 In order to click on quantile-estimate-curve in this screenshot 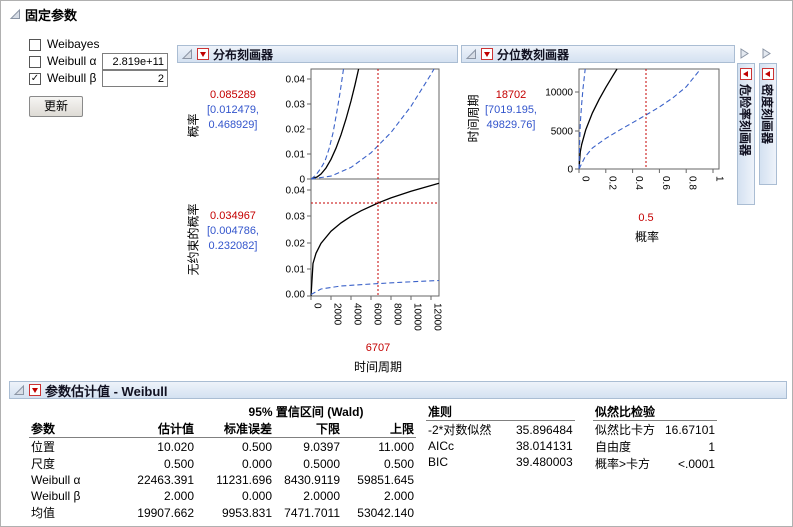, I will do `click(598, 119)`.